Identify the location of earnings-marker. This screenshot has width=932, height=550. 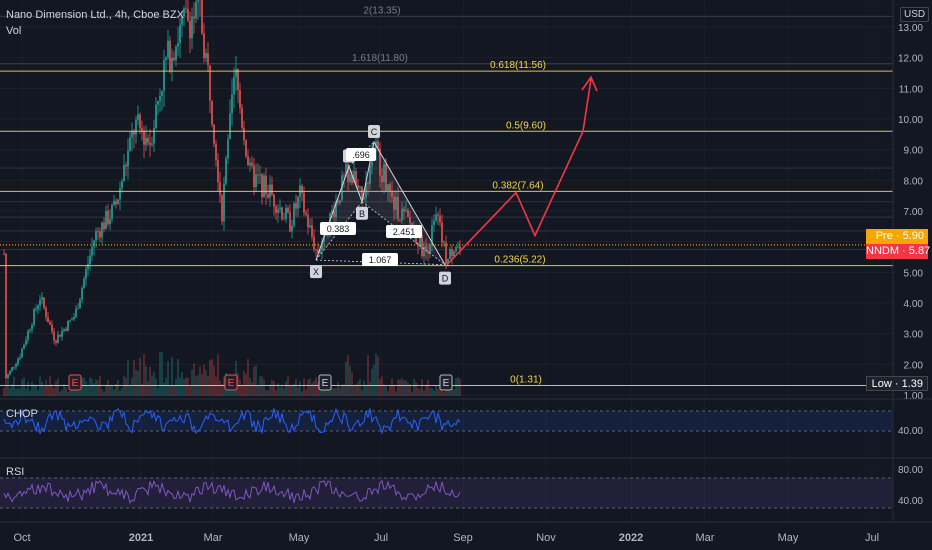
(75, 382).